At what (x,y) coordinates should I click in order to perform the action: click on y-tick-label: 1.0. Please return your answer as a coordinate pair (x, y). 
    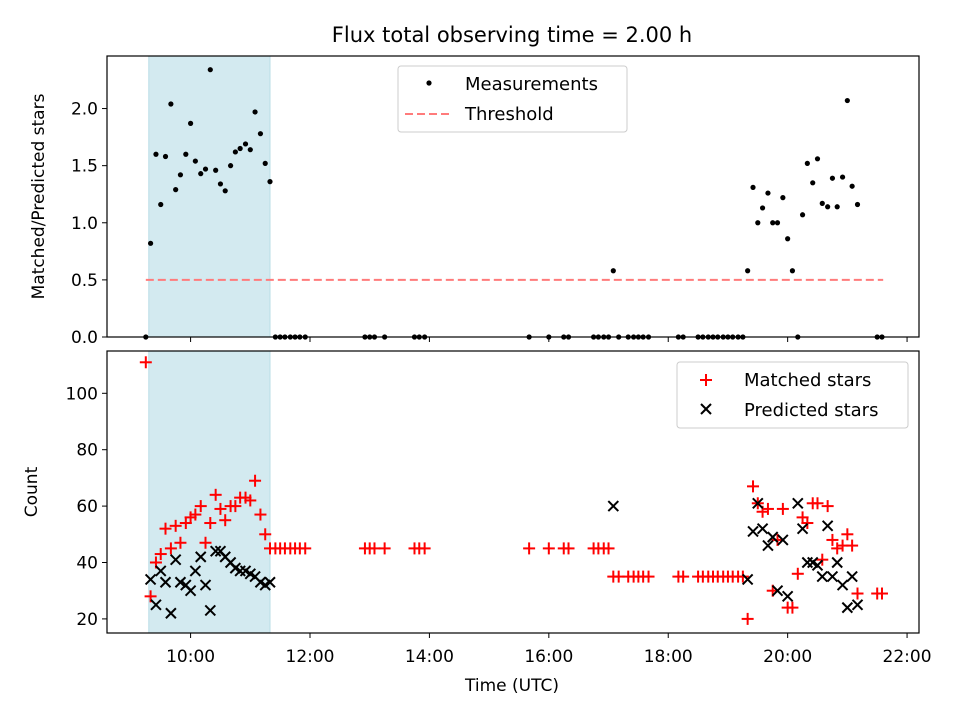
    Looking at the image, I should click on (84, 224).